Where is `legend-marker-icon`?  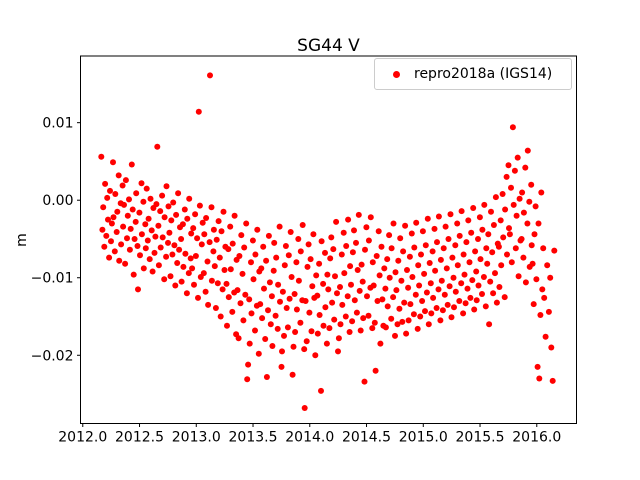 legend-marker-icon is located at coordinates (396, 74).